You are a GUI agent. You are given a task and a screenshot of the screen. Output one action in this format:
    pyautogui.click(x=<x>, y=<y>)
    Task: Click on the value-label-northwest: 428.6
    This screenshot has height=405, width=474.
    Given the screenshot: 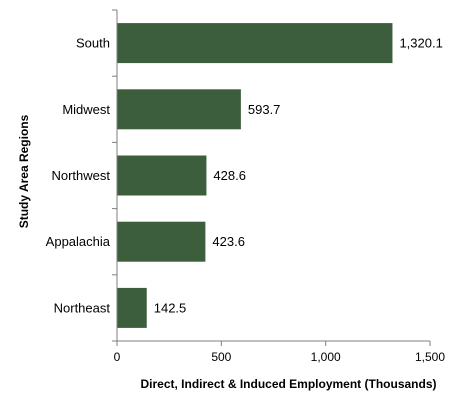 What is the action you would take?
    pyautogui.click(x=229, y=175)
    